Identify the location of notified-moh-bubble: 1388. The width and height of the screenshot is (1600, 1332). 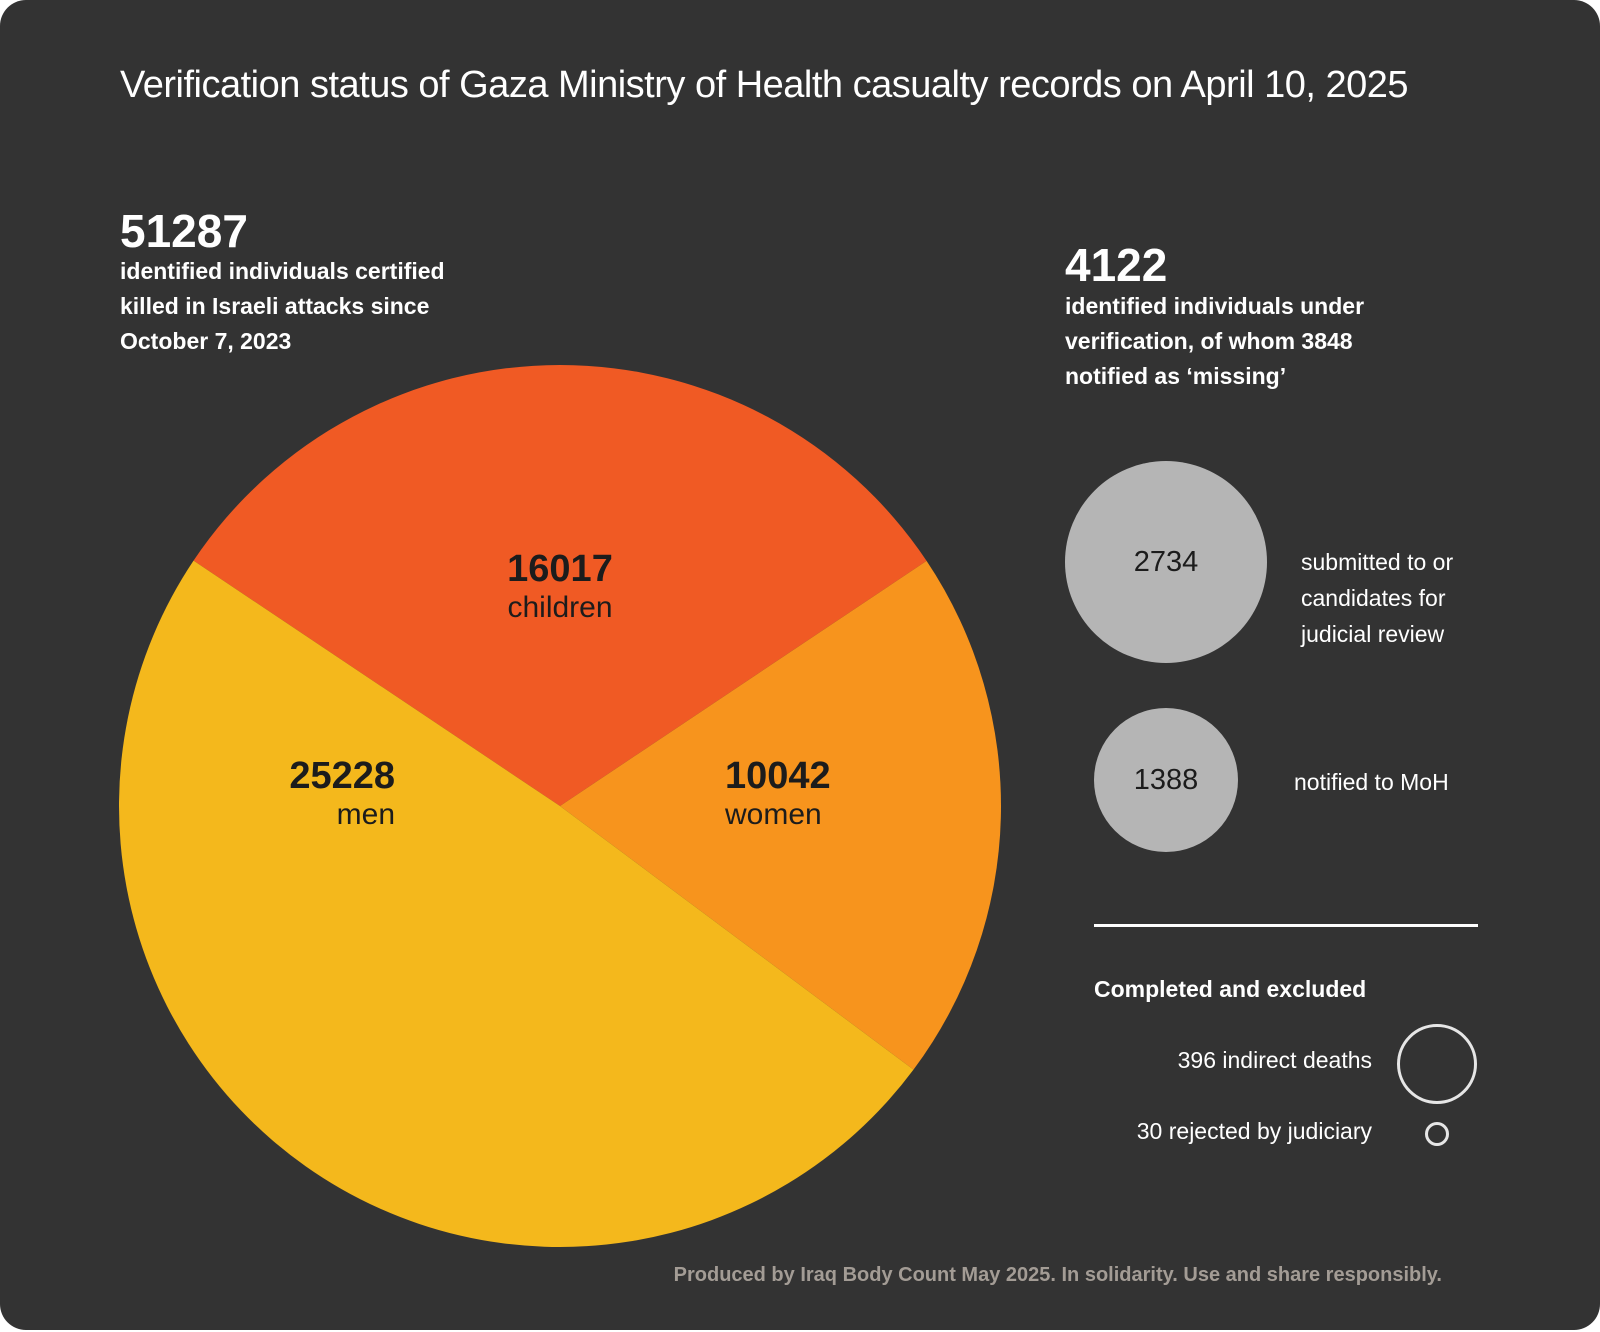
(1166, 780).